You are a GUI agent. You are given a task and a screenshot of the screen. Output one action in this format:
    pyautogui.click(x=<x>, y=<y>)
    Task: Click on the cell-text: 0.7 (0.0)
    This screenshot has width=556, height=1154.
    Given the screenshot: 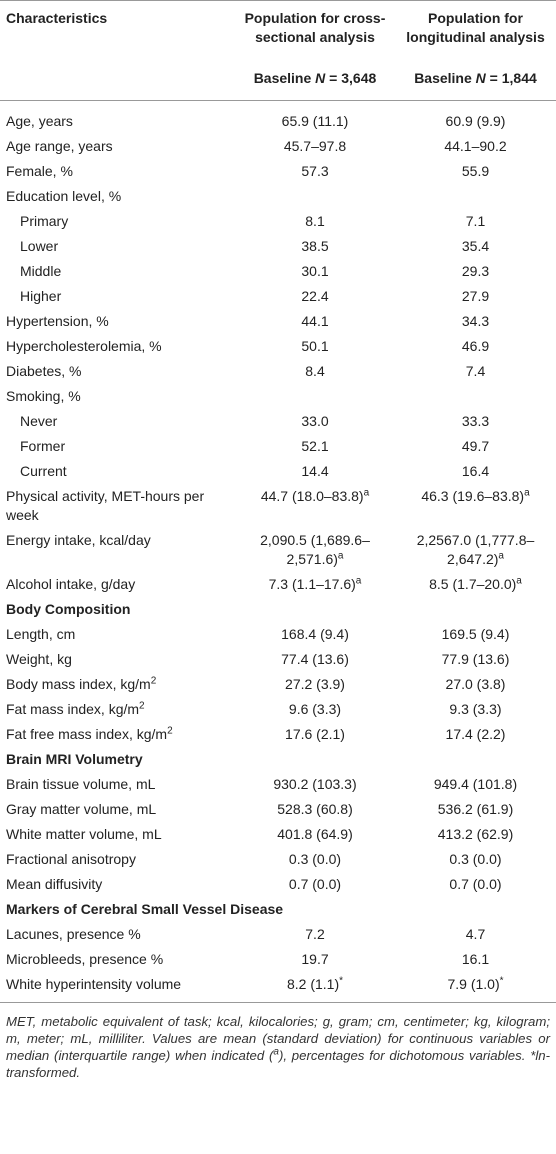 What is the action you would take?
    pyautogui.click(x=475, y=884)
    